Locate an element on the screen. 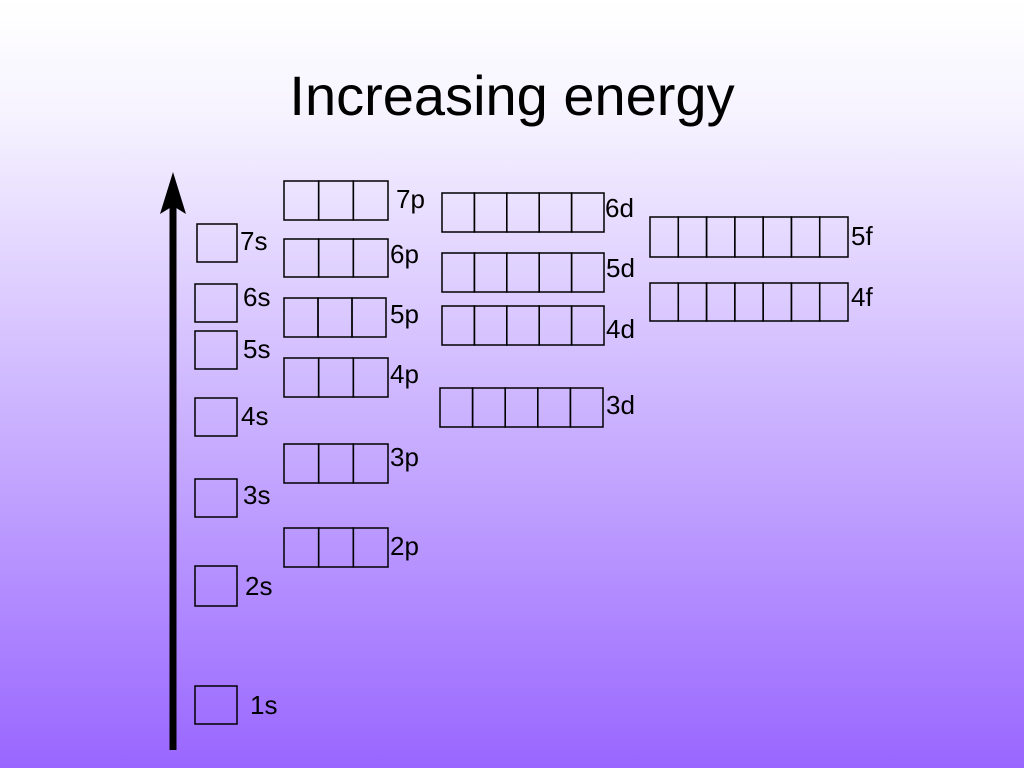 The height and width of the screenshot is (768, 1024). orbital: 3d is located at coordinates (537, 407).